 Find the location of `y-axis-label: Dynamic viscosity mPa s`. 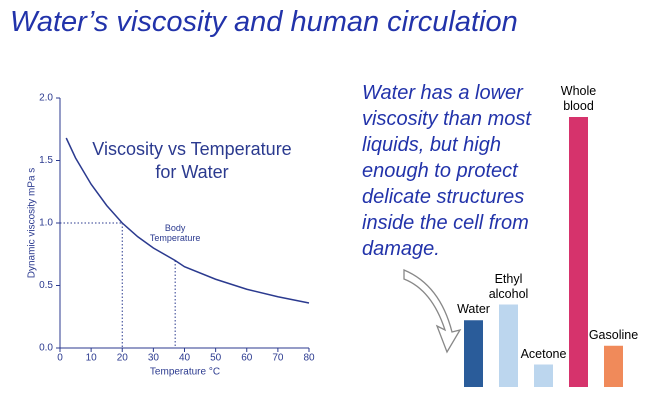

y-axis-label: Dynamic viscosity mPa s is located at coordinates (32, 223).